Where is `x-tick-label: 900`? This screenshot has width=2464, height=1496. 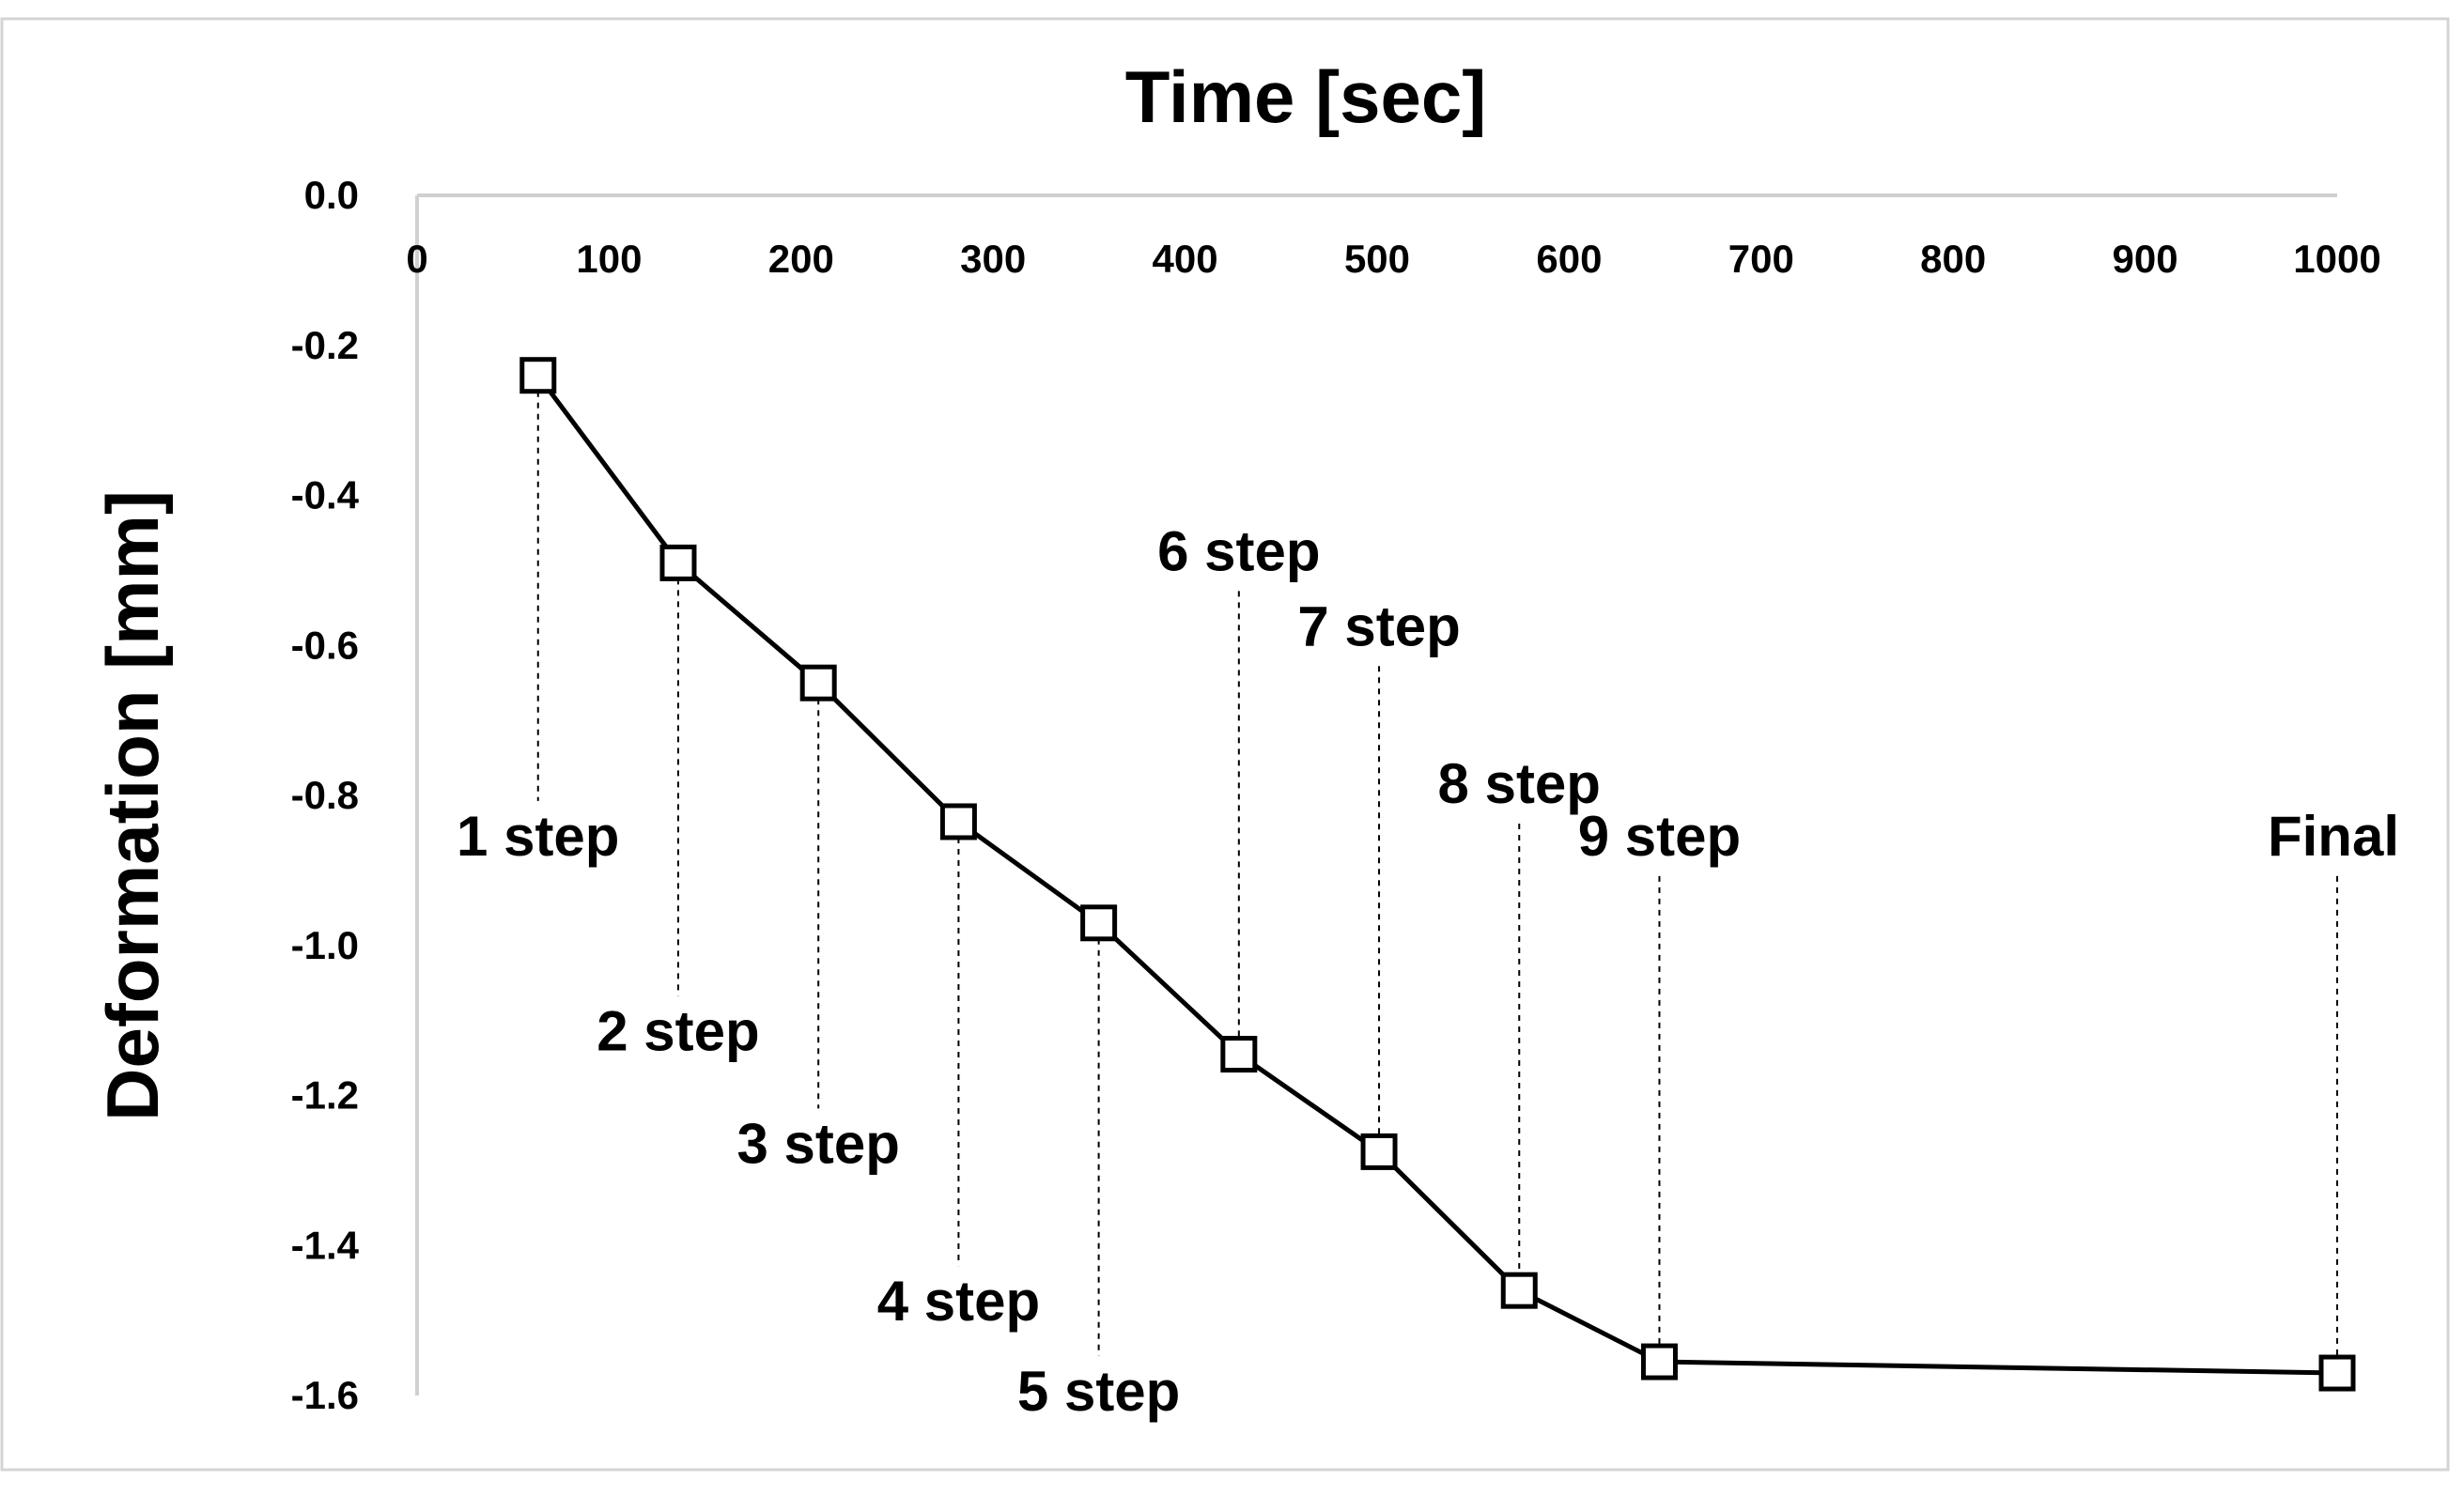 x-tick-label: 900 is located at coordinates (2145, 259).